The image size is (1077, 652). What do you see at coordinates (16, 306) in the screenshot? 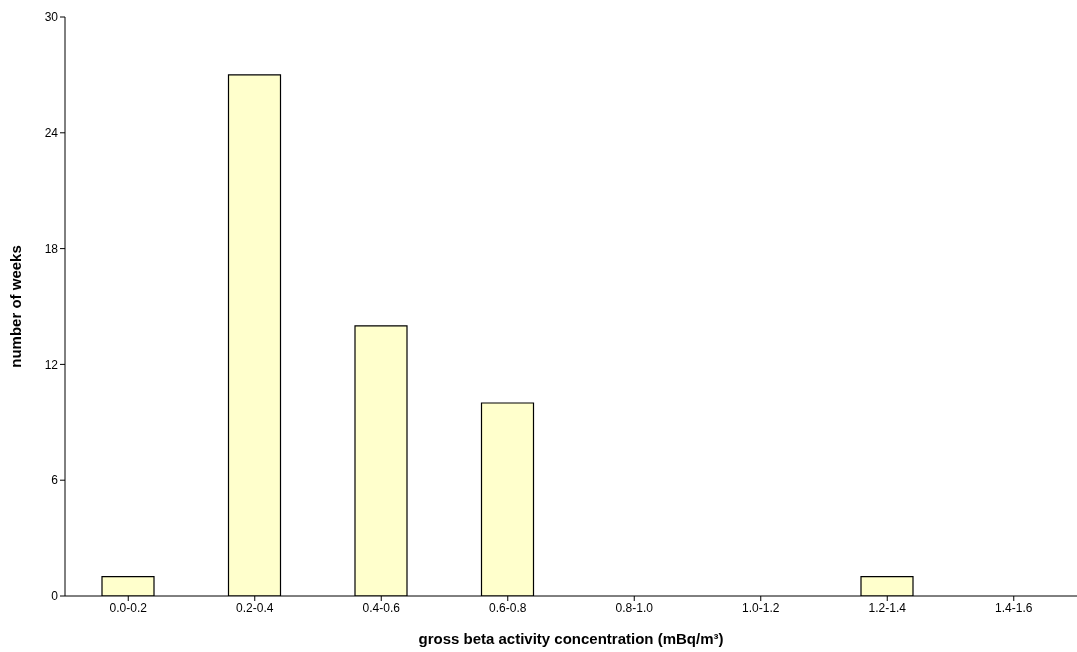
I see `y-axis-title: number of weeks` at bounding box center [16, 306].